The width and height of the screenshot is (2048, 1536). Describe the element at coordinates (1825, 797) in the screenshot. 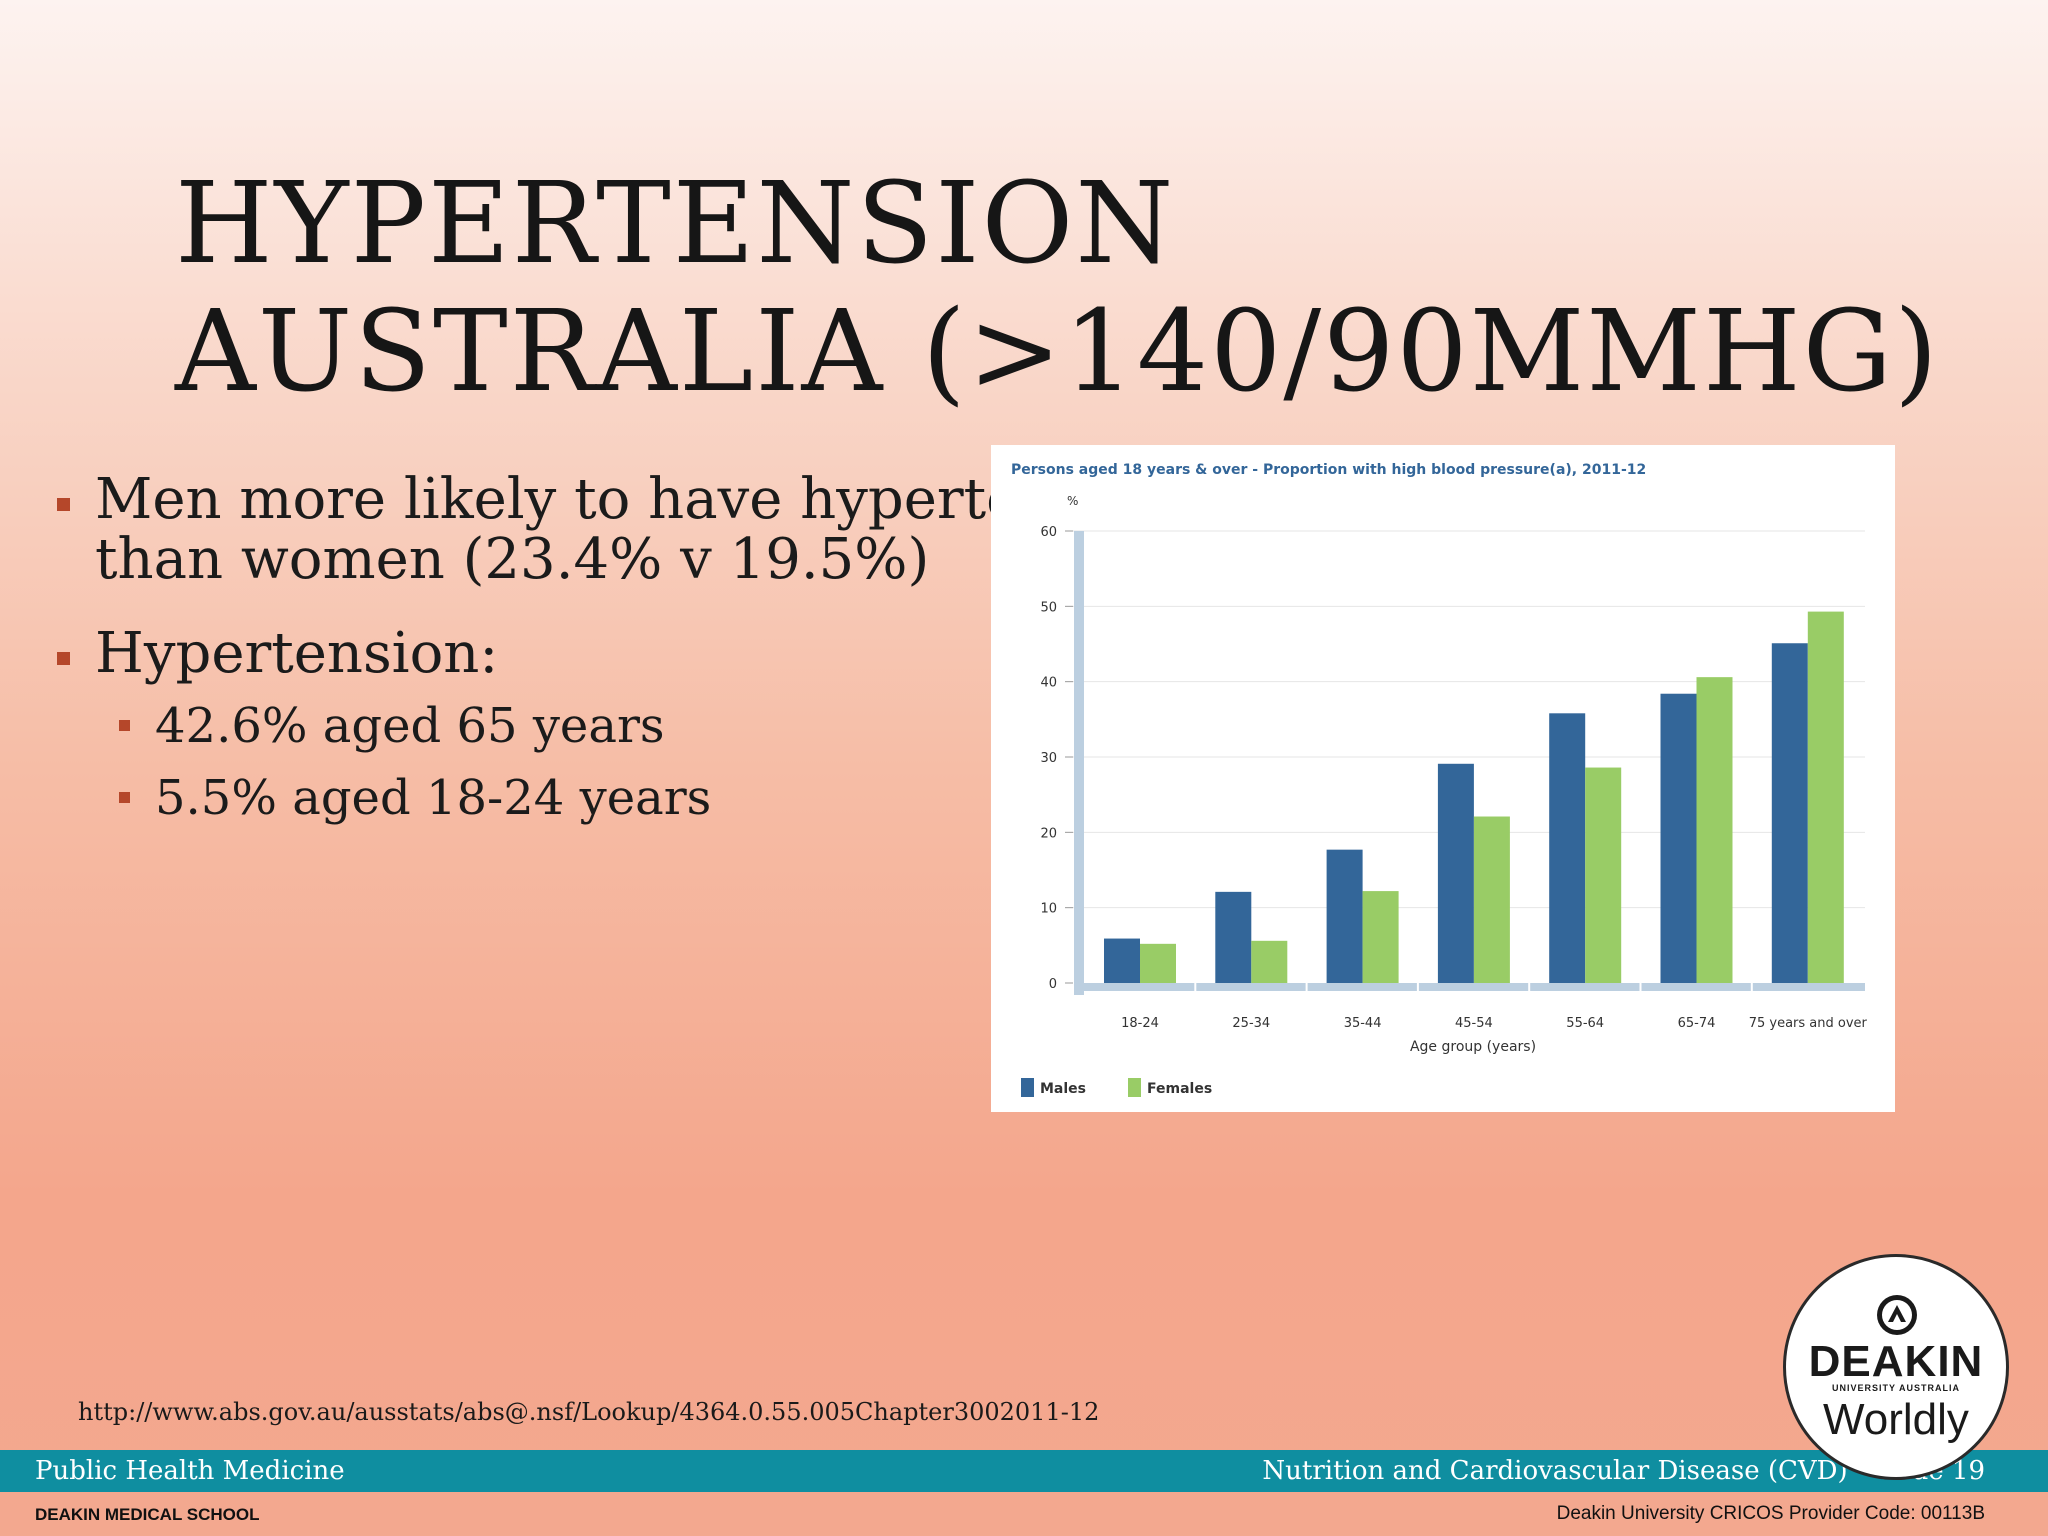

I see `bar-females-75-years-and-over` at that location.